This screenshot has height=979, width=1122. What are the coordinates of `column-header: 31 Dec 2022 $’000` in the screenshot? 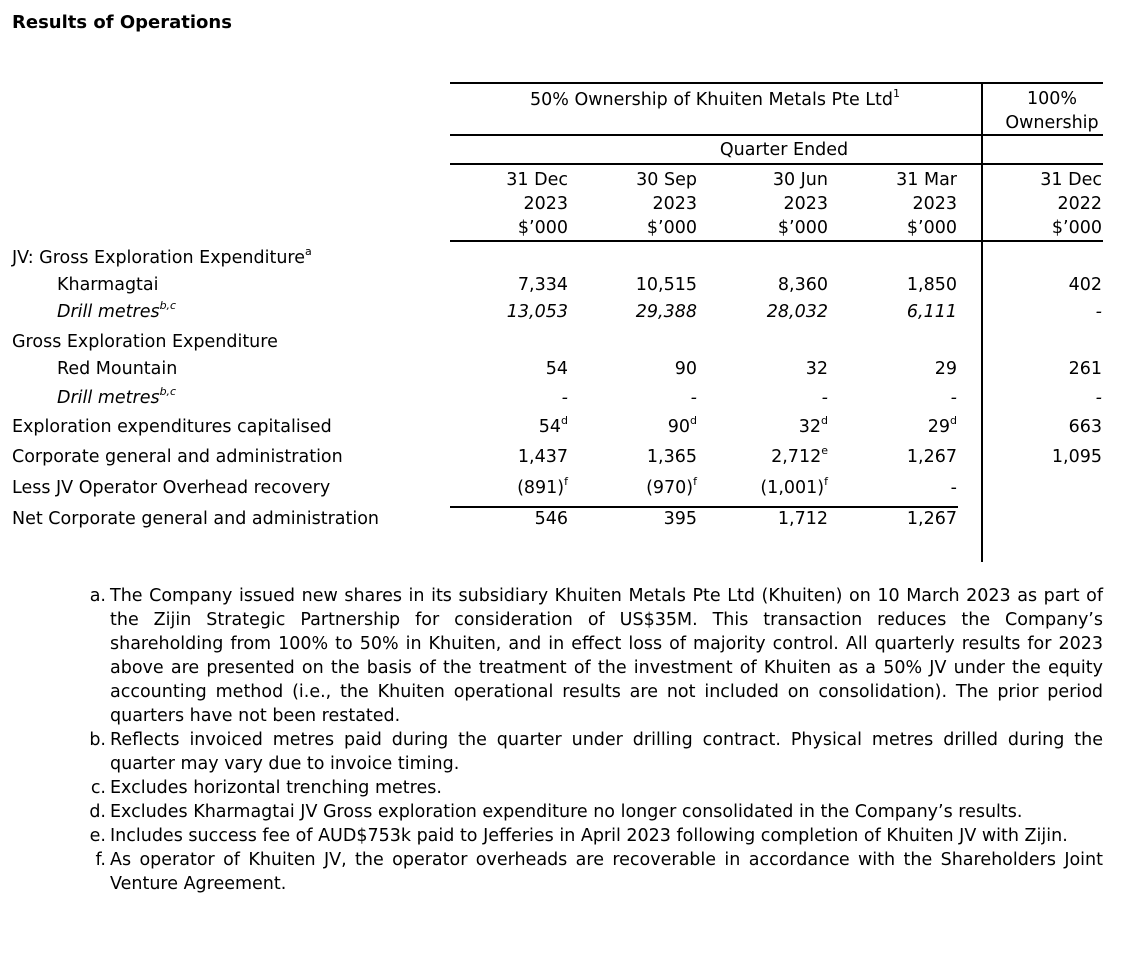 It's located at (1071, 204).